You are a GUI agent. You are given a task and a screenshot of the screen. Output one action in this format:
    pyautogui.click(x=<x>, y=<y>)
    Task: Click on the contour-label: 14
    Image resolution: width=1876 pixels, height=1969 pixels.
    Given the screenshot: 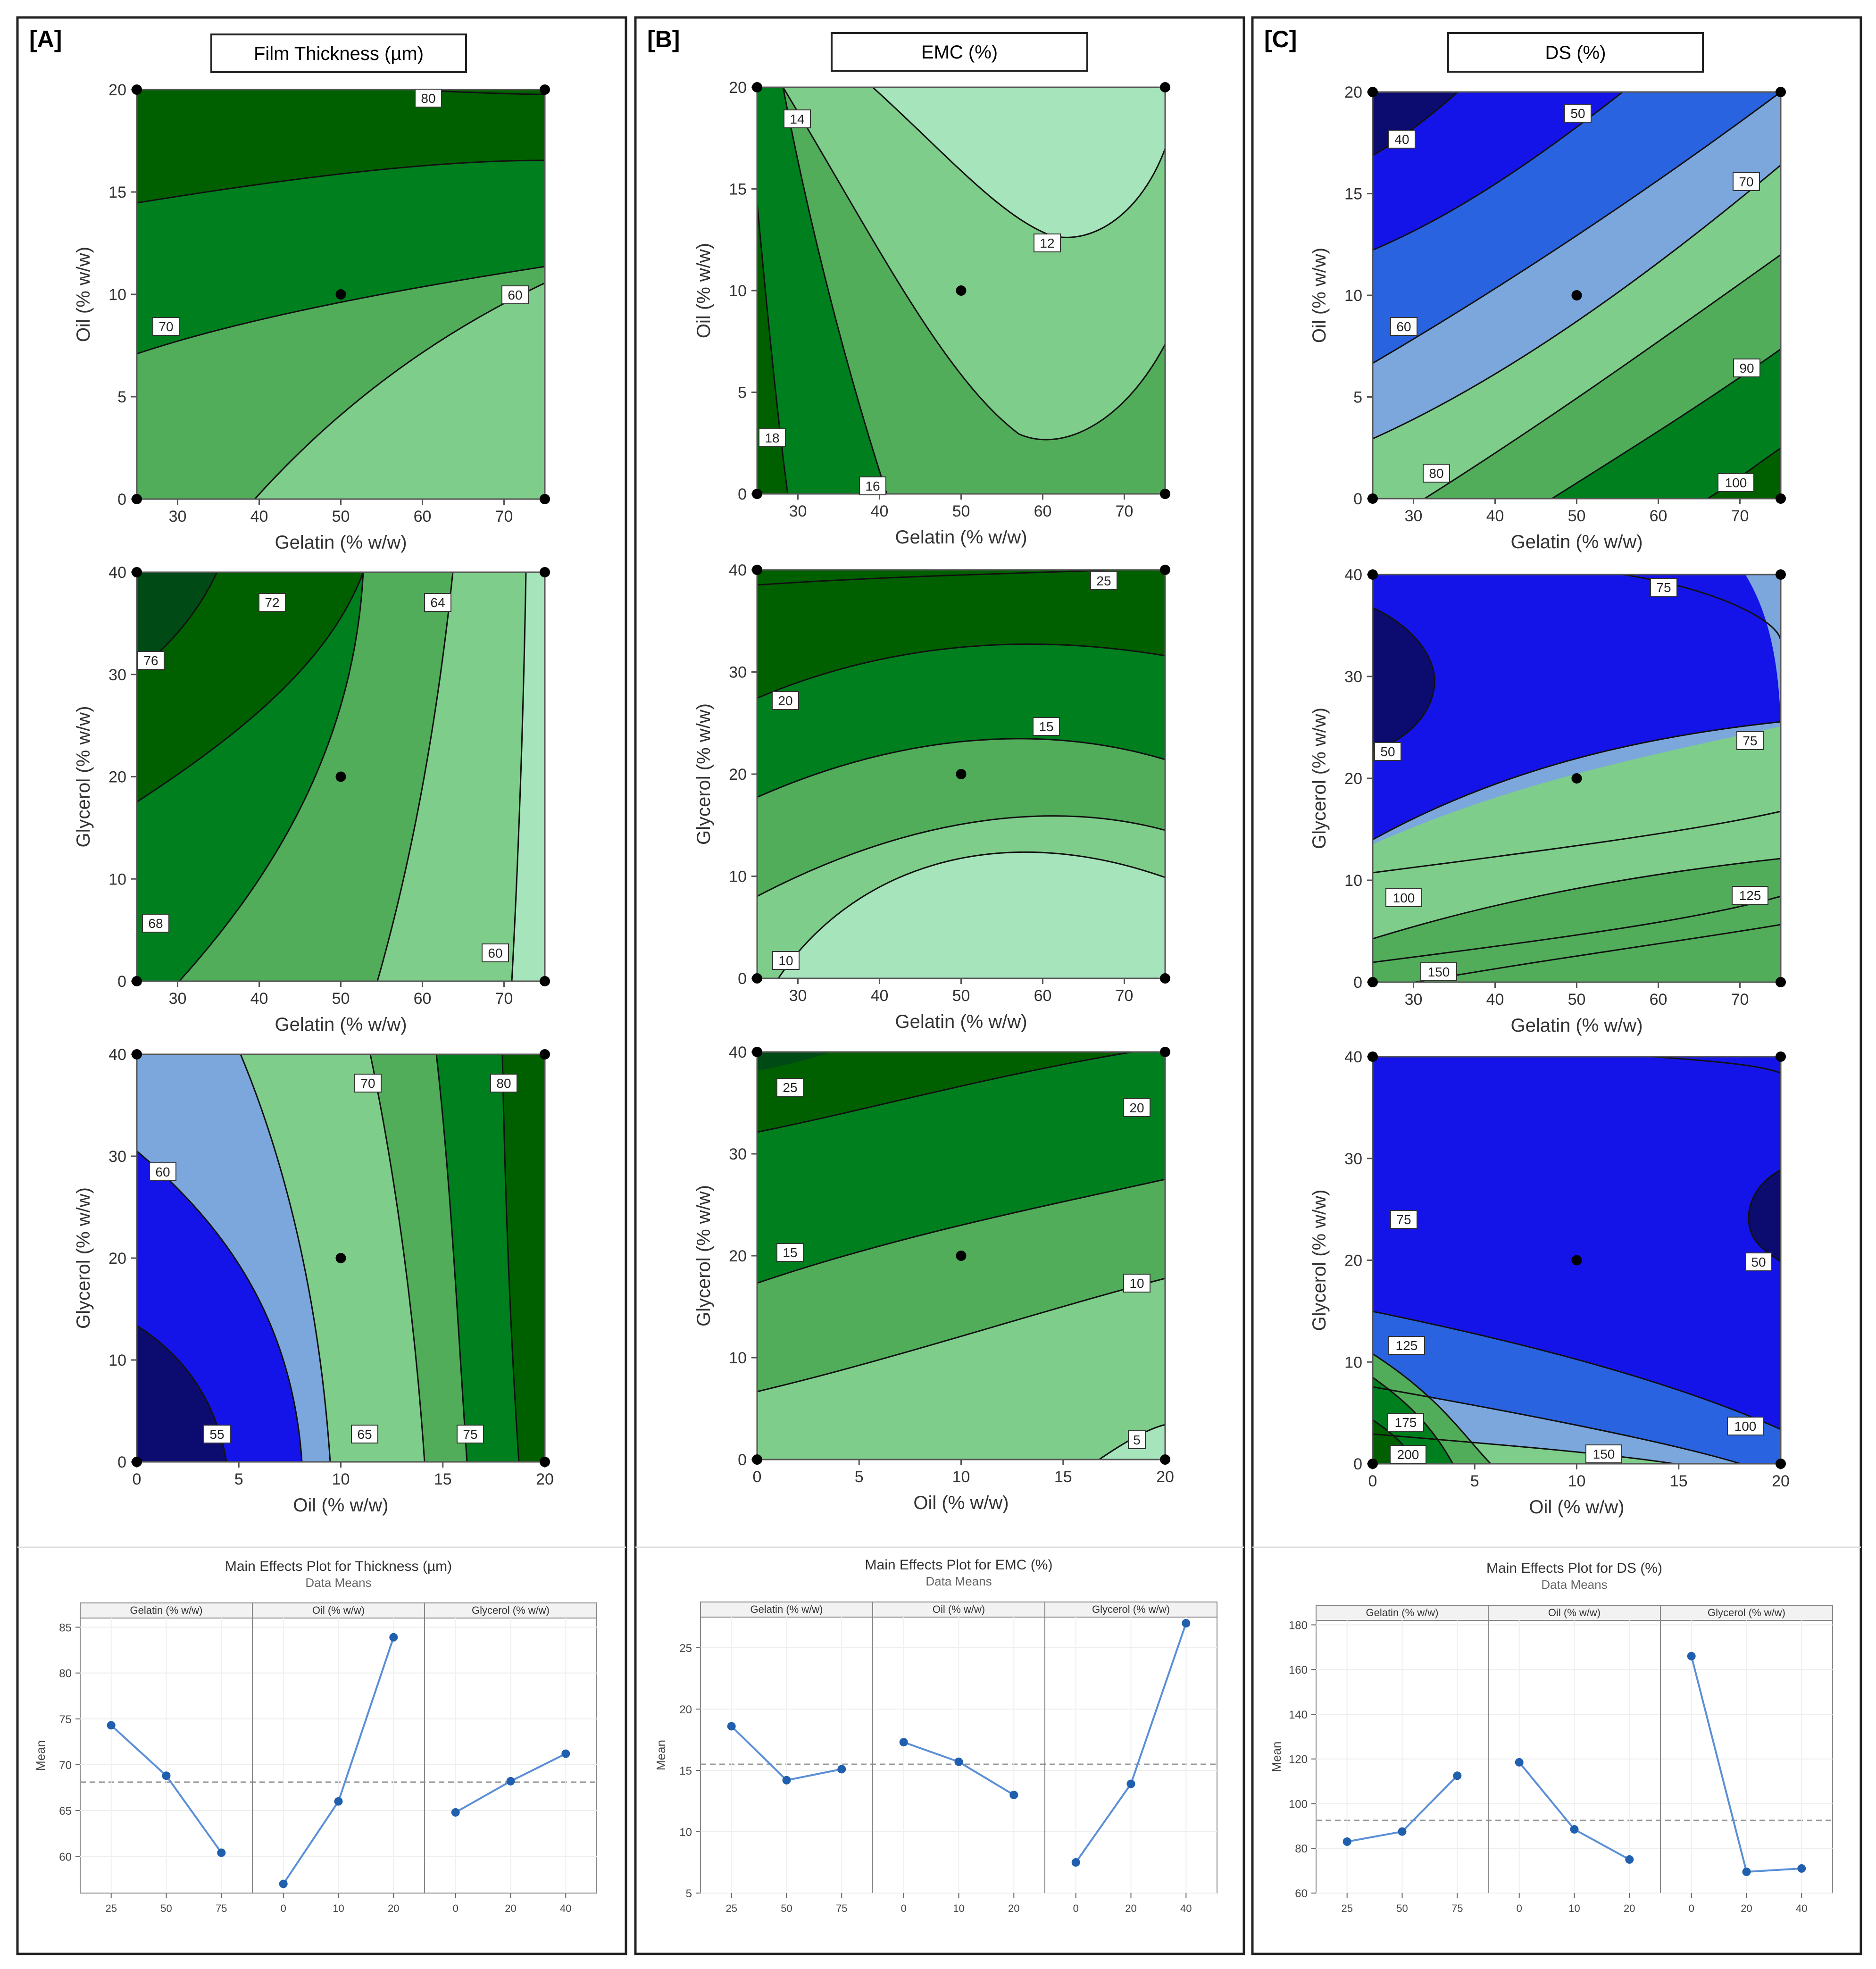 What is the action you would take?
    pyautogui.click(x=797, y=119)
    